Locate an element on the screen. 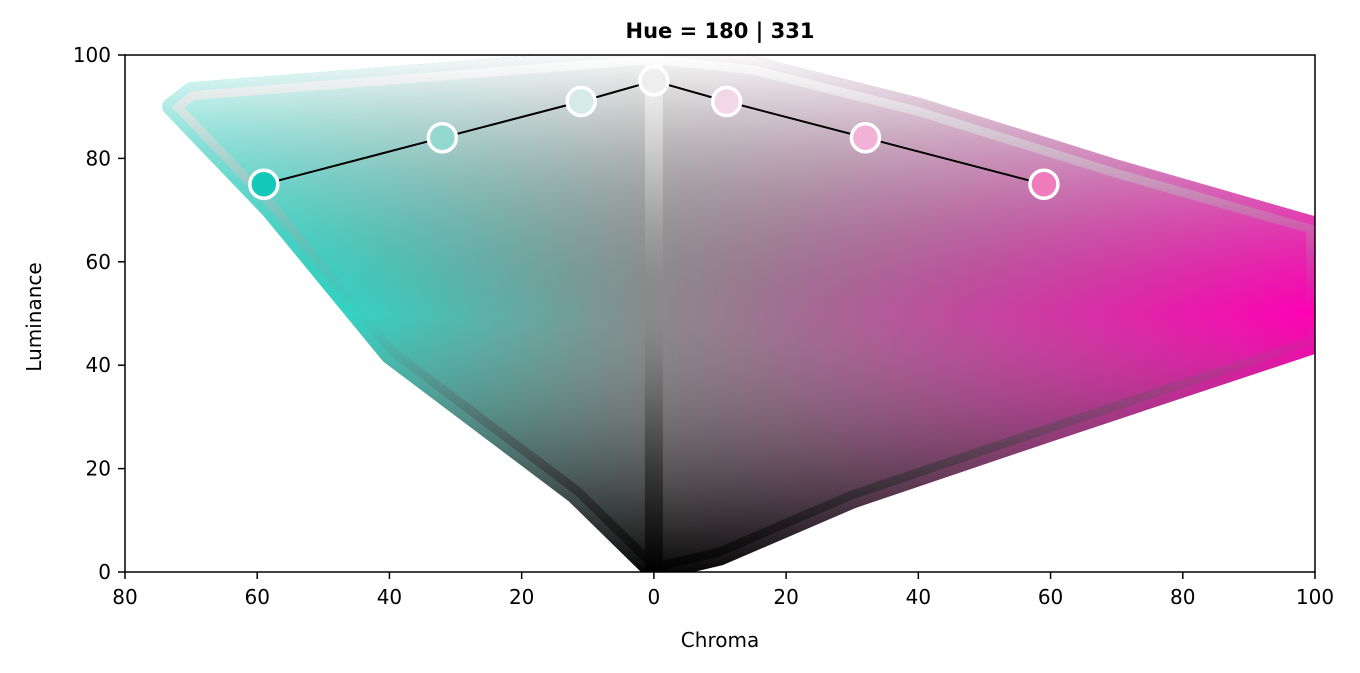  y-tick-label: 40 is located at coordinates (98, 365).